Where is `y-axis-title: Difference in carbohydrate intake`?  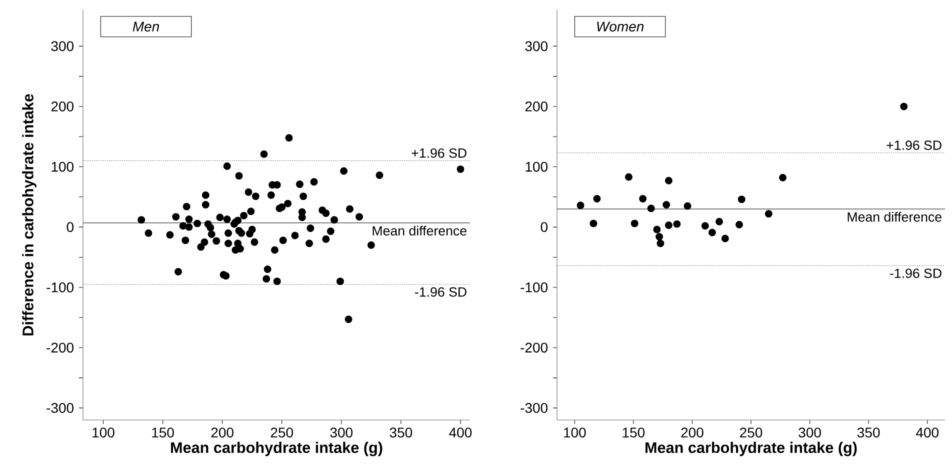 y-axis-title: Difference in carbohydrate intake is located at coordinates (29, 215).